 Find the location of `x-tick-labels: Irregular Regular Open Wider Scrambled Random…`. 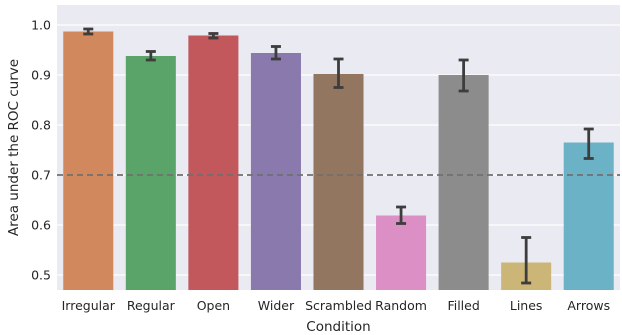

x-tick-labels: Irregular Regular Open Wider Scrambled Random… is located at coordinates (336, 305).